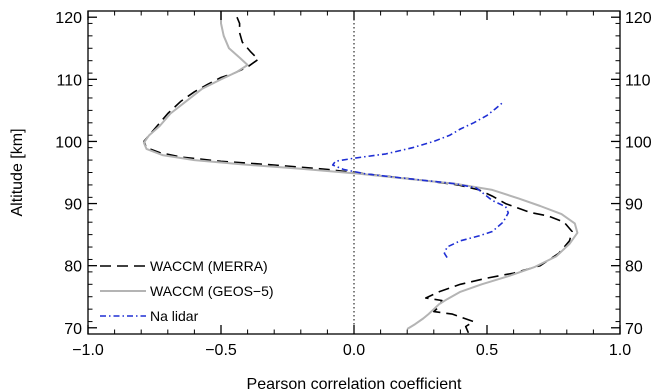 The width and height of the screenshot is (663, 392). What do you see at coordinates (73, 329) in the screenshot?
I see `y-tick-label-left: 70` at bounding box center [73, 329].